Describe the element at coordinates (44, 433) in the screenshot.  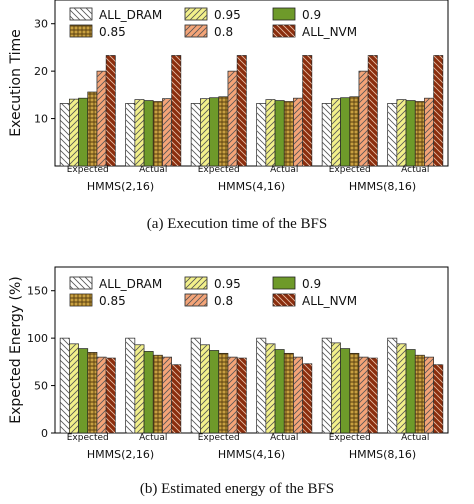
I see `y-tick-label: 0` at that location.